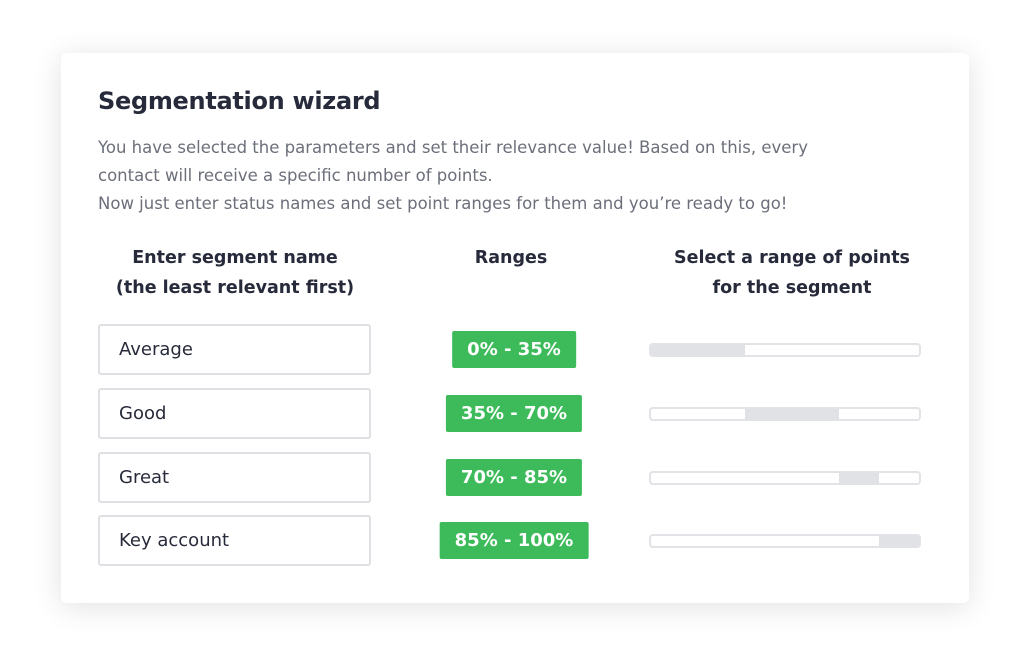 Image resolution: width=1030 pixels, height=655 pixels. I want to click on segment-name-input: Good, so click(234, 413).